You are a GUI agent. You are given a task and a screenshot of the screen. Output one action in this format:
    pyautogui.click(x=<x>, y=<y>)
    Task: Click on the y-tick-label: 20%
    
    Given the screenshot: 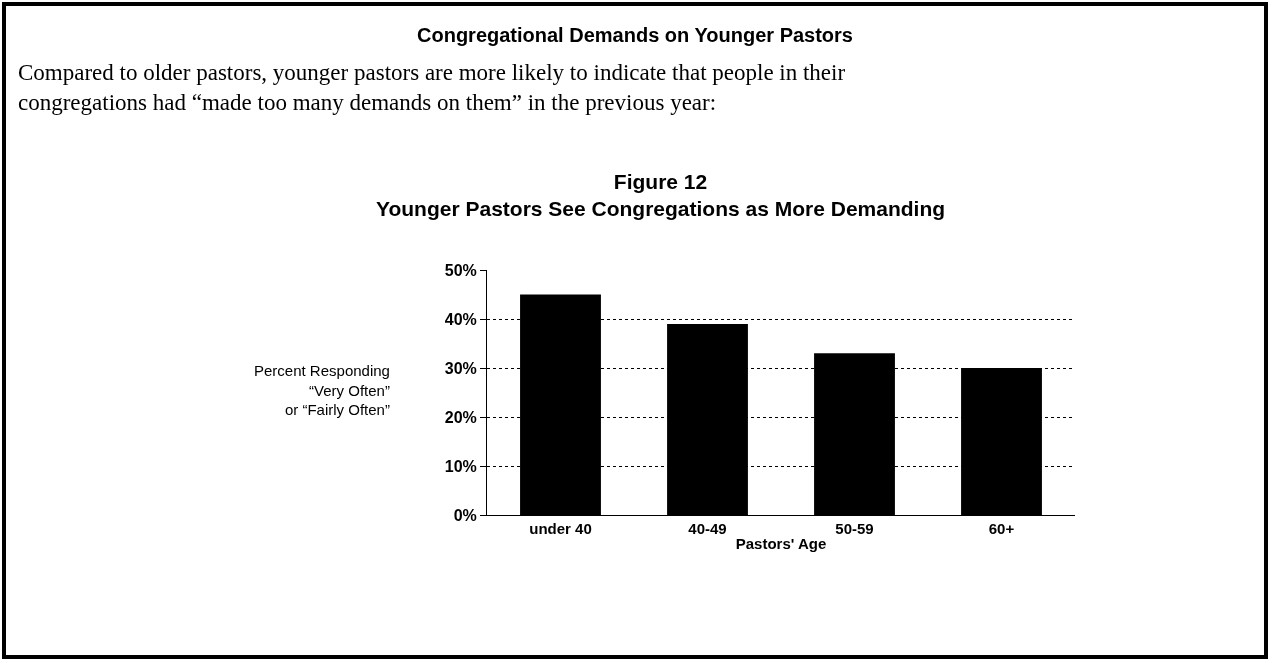 What is the action you would take?
    pyautogui.click(x=460, y=417)
    